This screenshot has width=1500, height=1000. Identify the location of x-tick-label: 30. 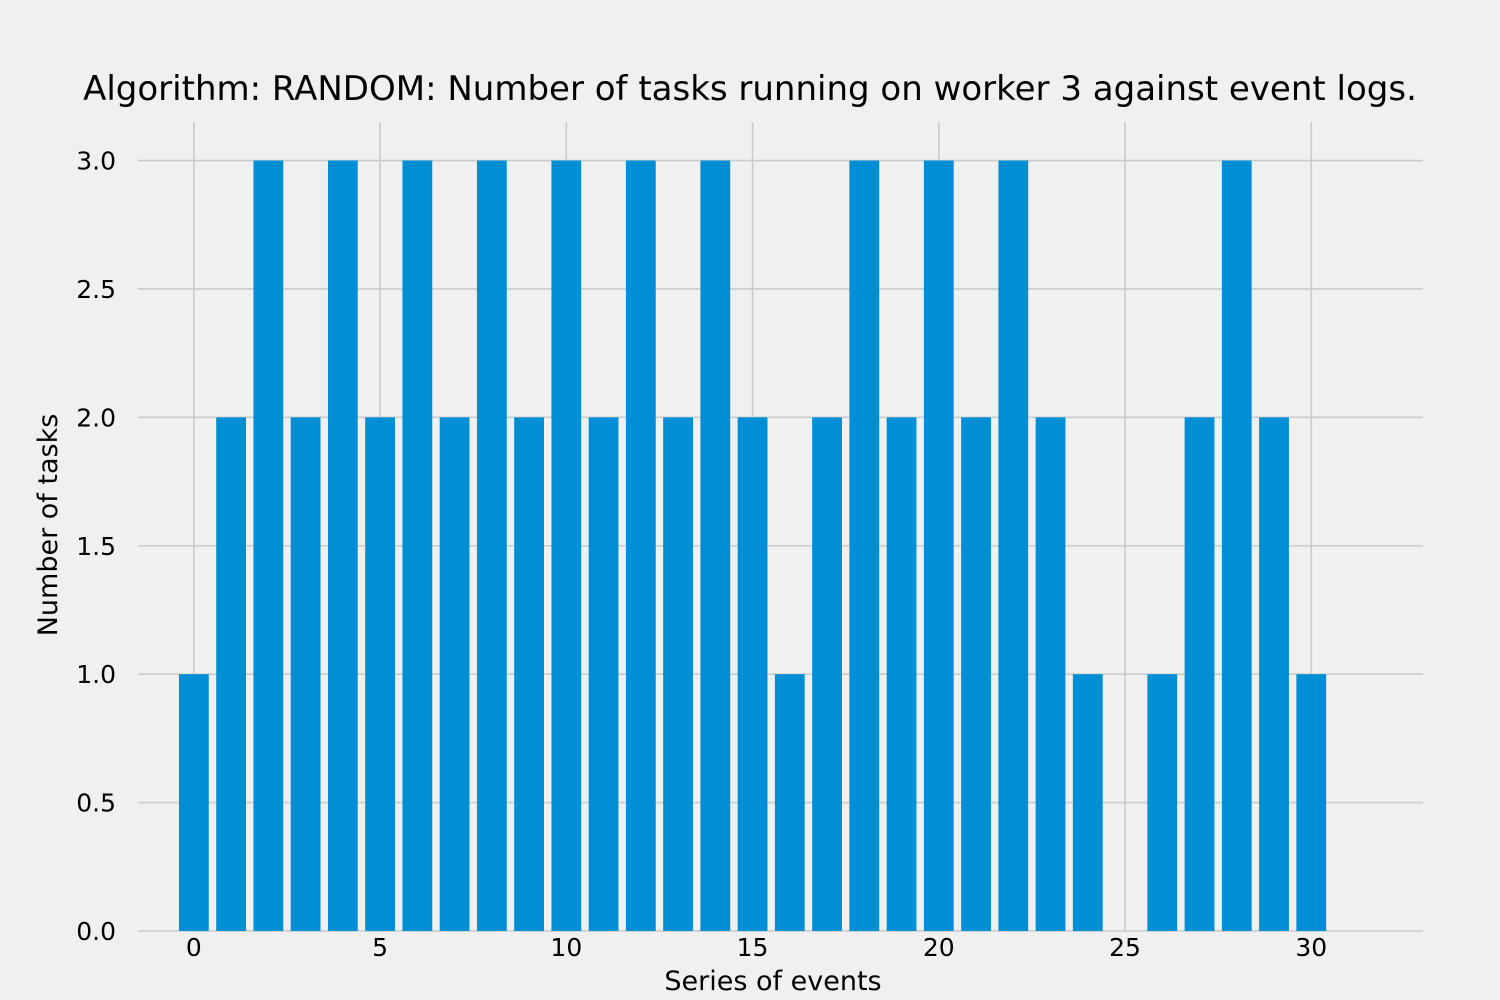
(1311, 947).